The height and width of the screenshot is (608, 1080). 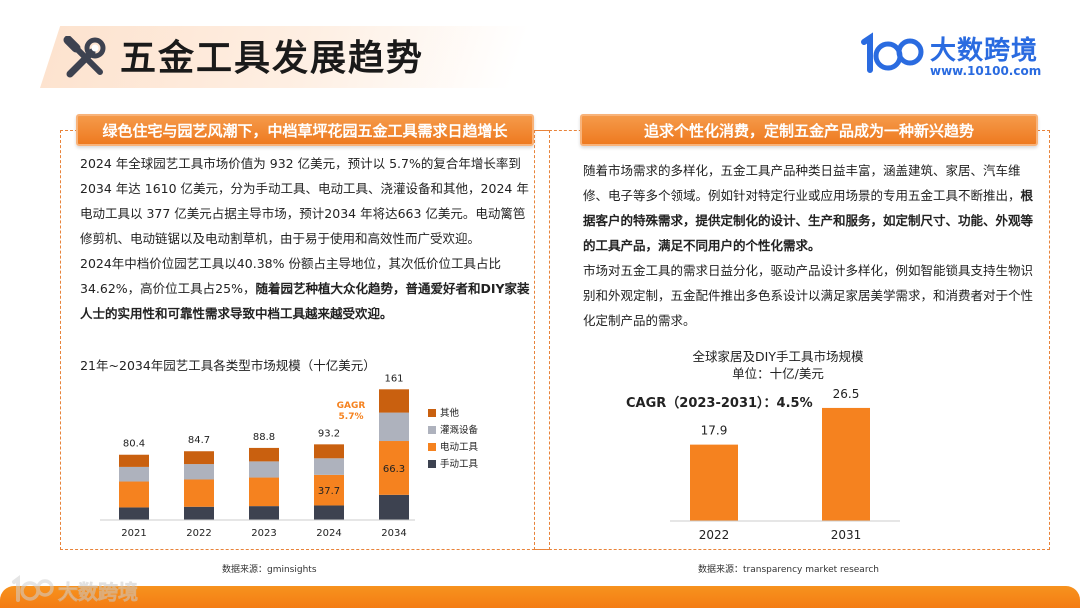 I want to click on left-banner: 绿色住宅与园艺风潮下，中档草坪花园五金工具需求日趋增长, so click(x=305, y=130).